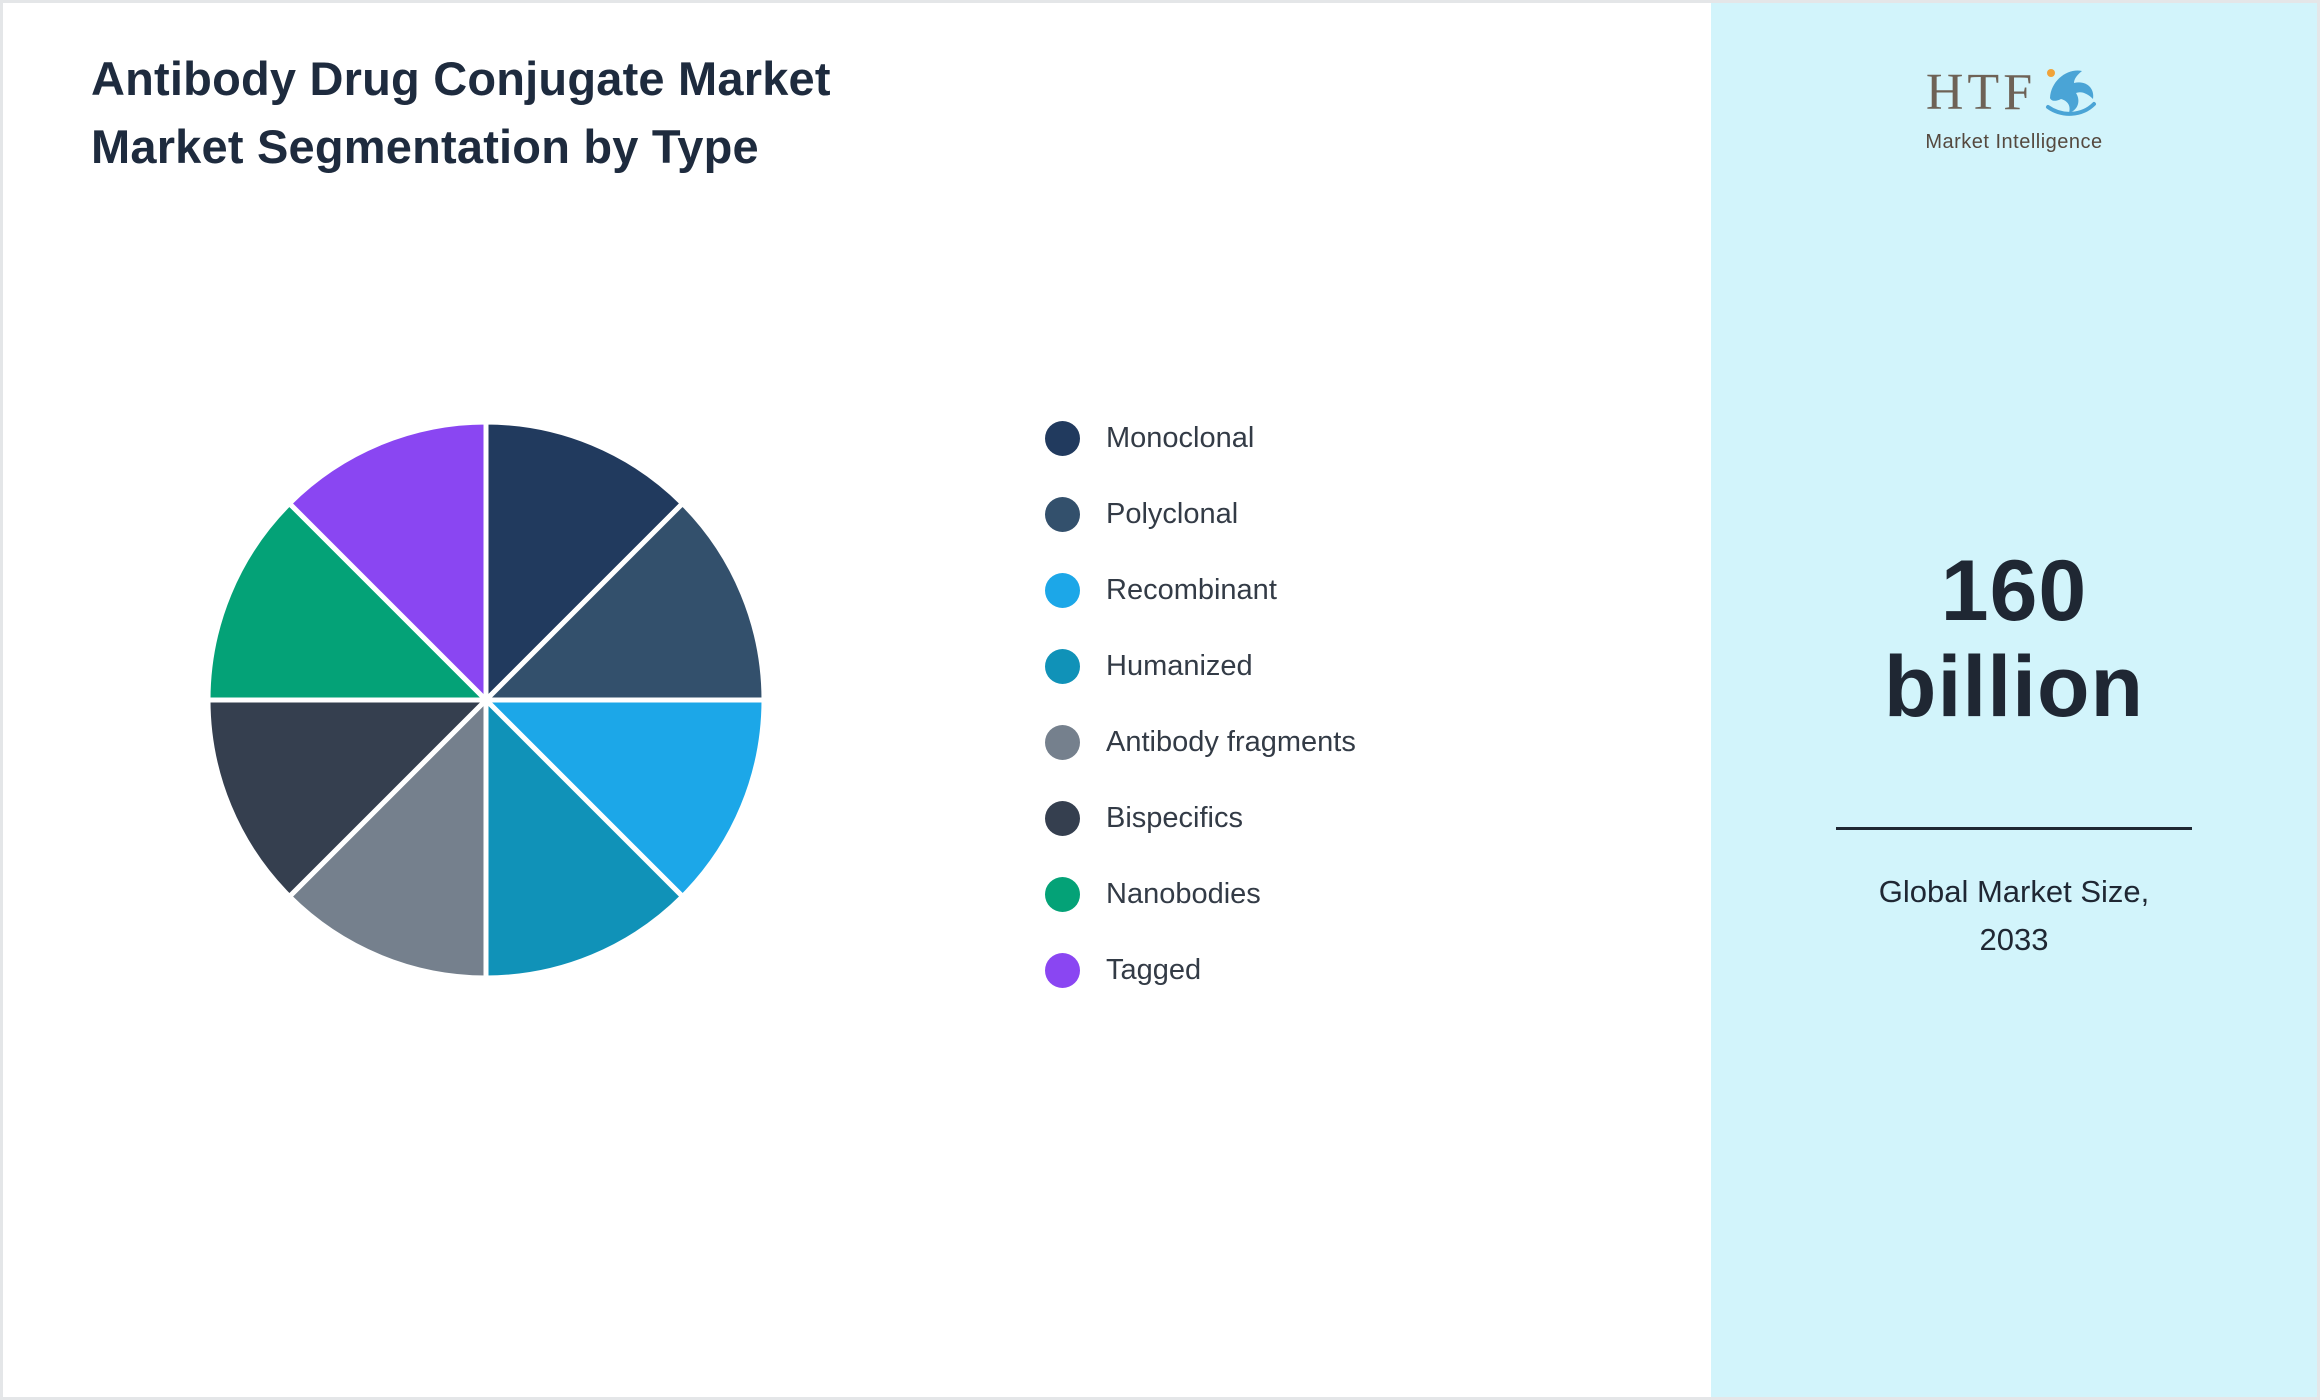 The width and height of the screenshot is (2320, 1400). What do you see at coordinates (1174, 817) in the screenshot?
I see `legend-label: Bispecifics` at bounding box center [1174, 817].